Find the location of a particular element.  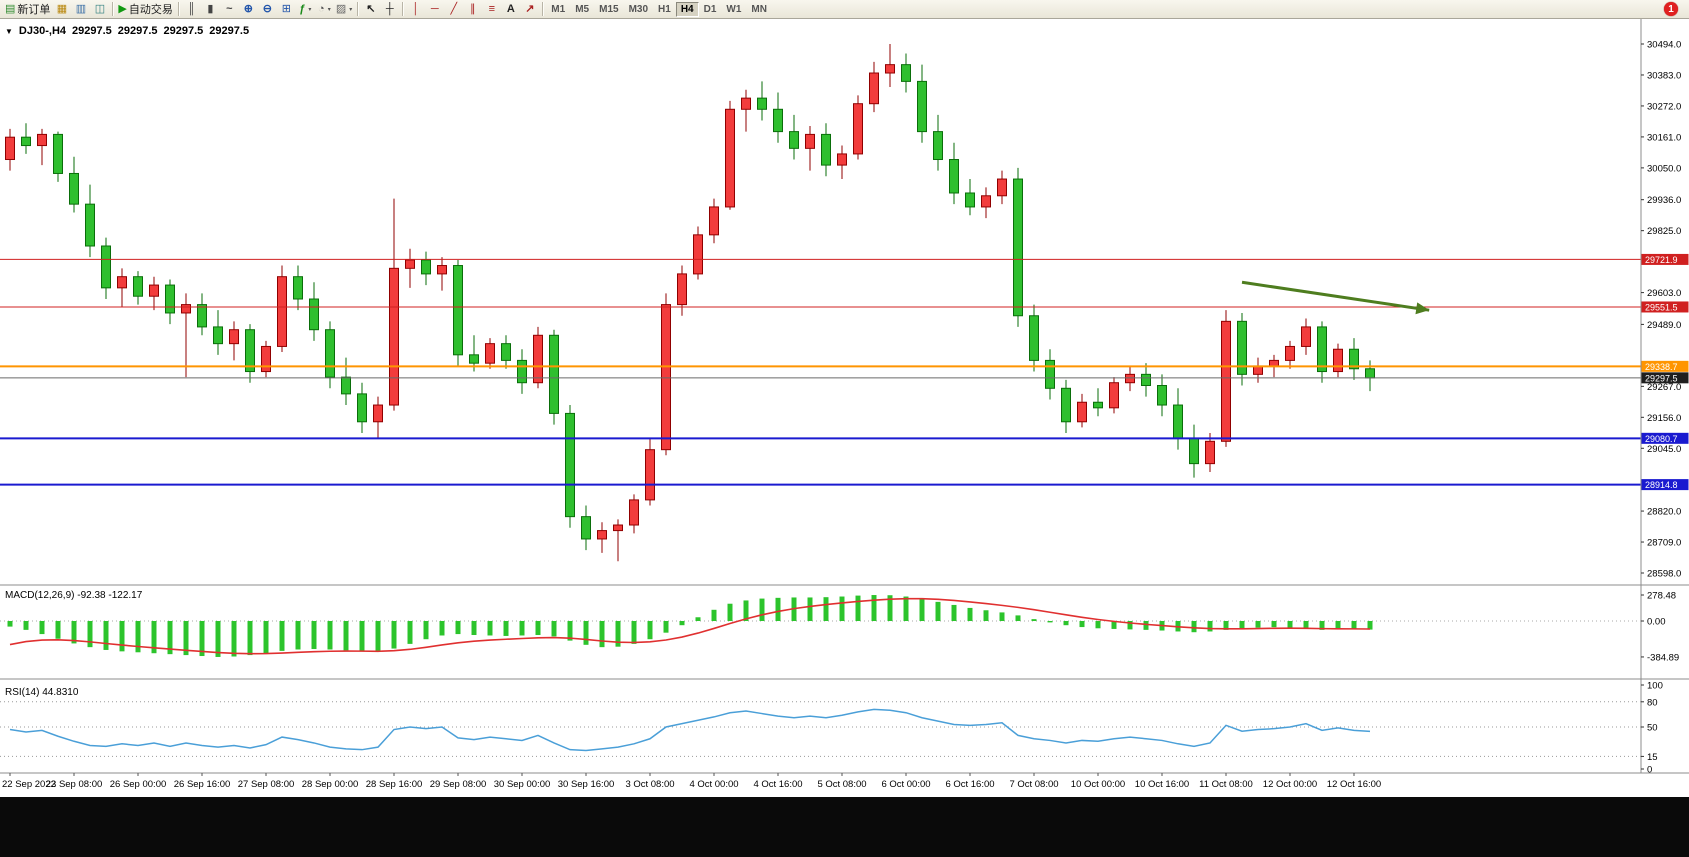

tile-windows-button: ⊞ is located at coordinates (286, 9).